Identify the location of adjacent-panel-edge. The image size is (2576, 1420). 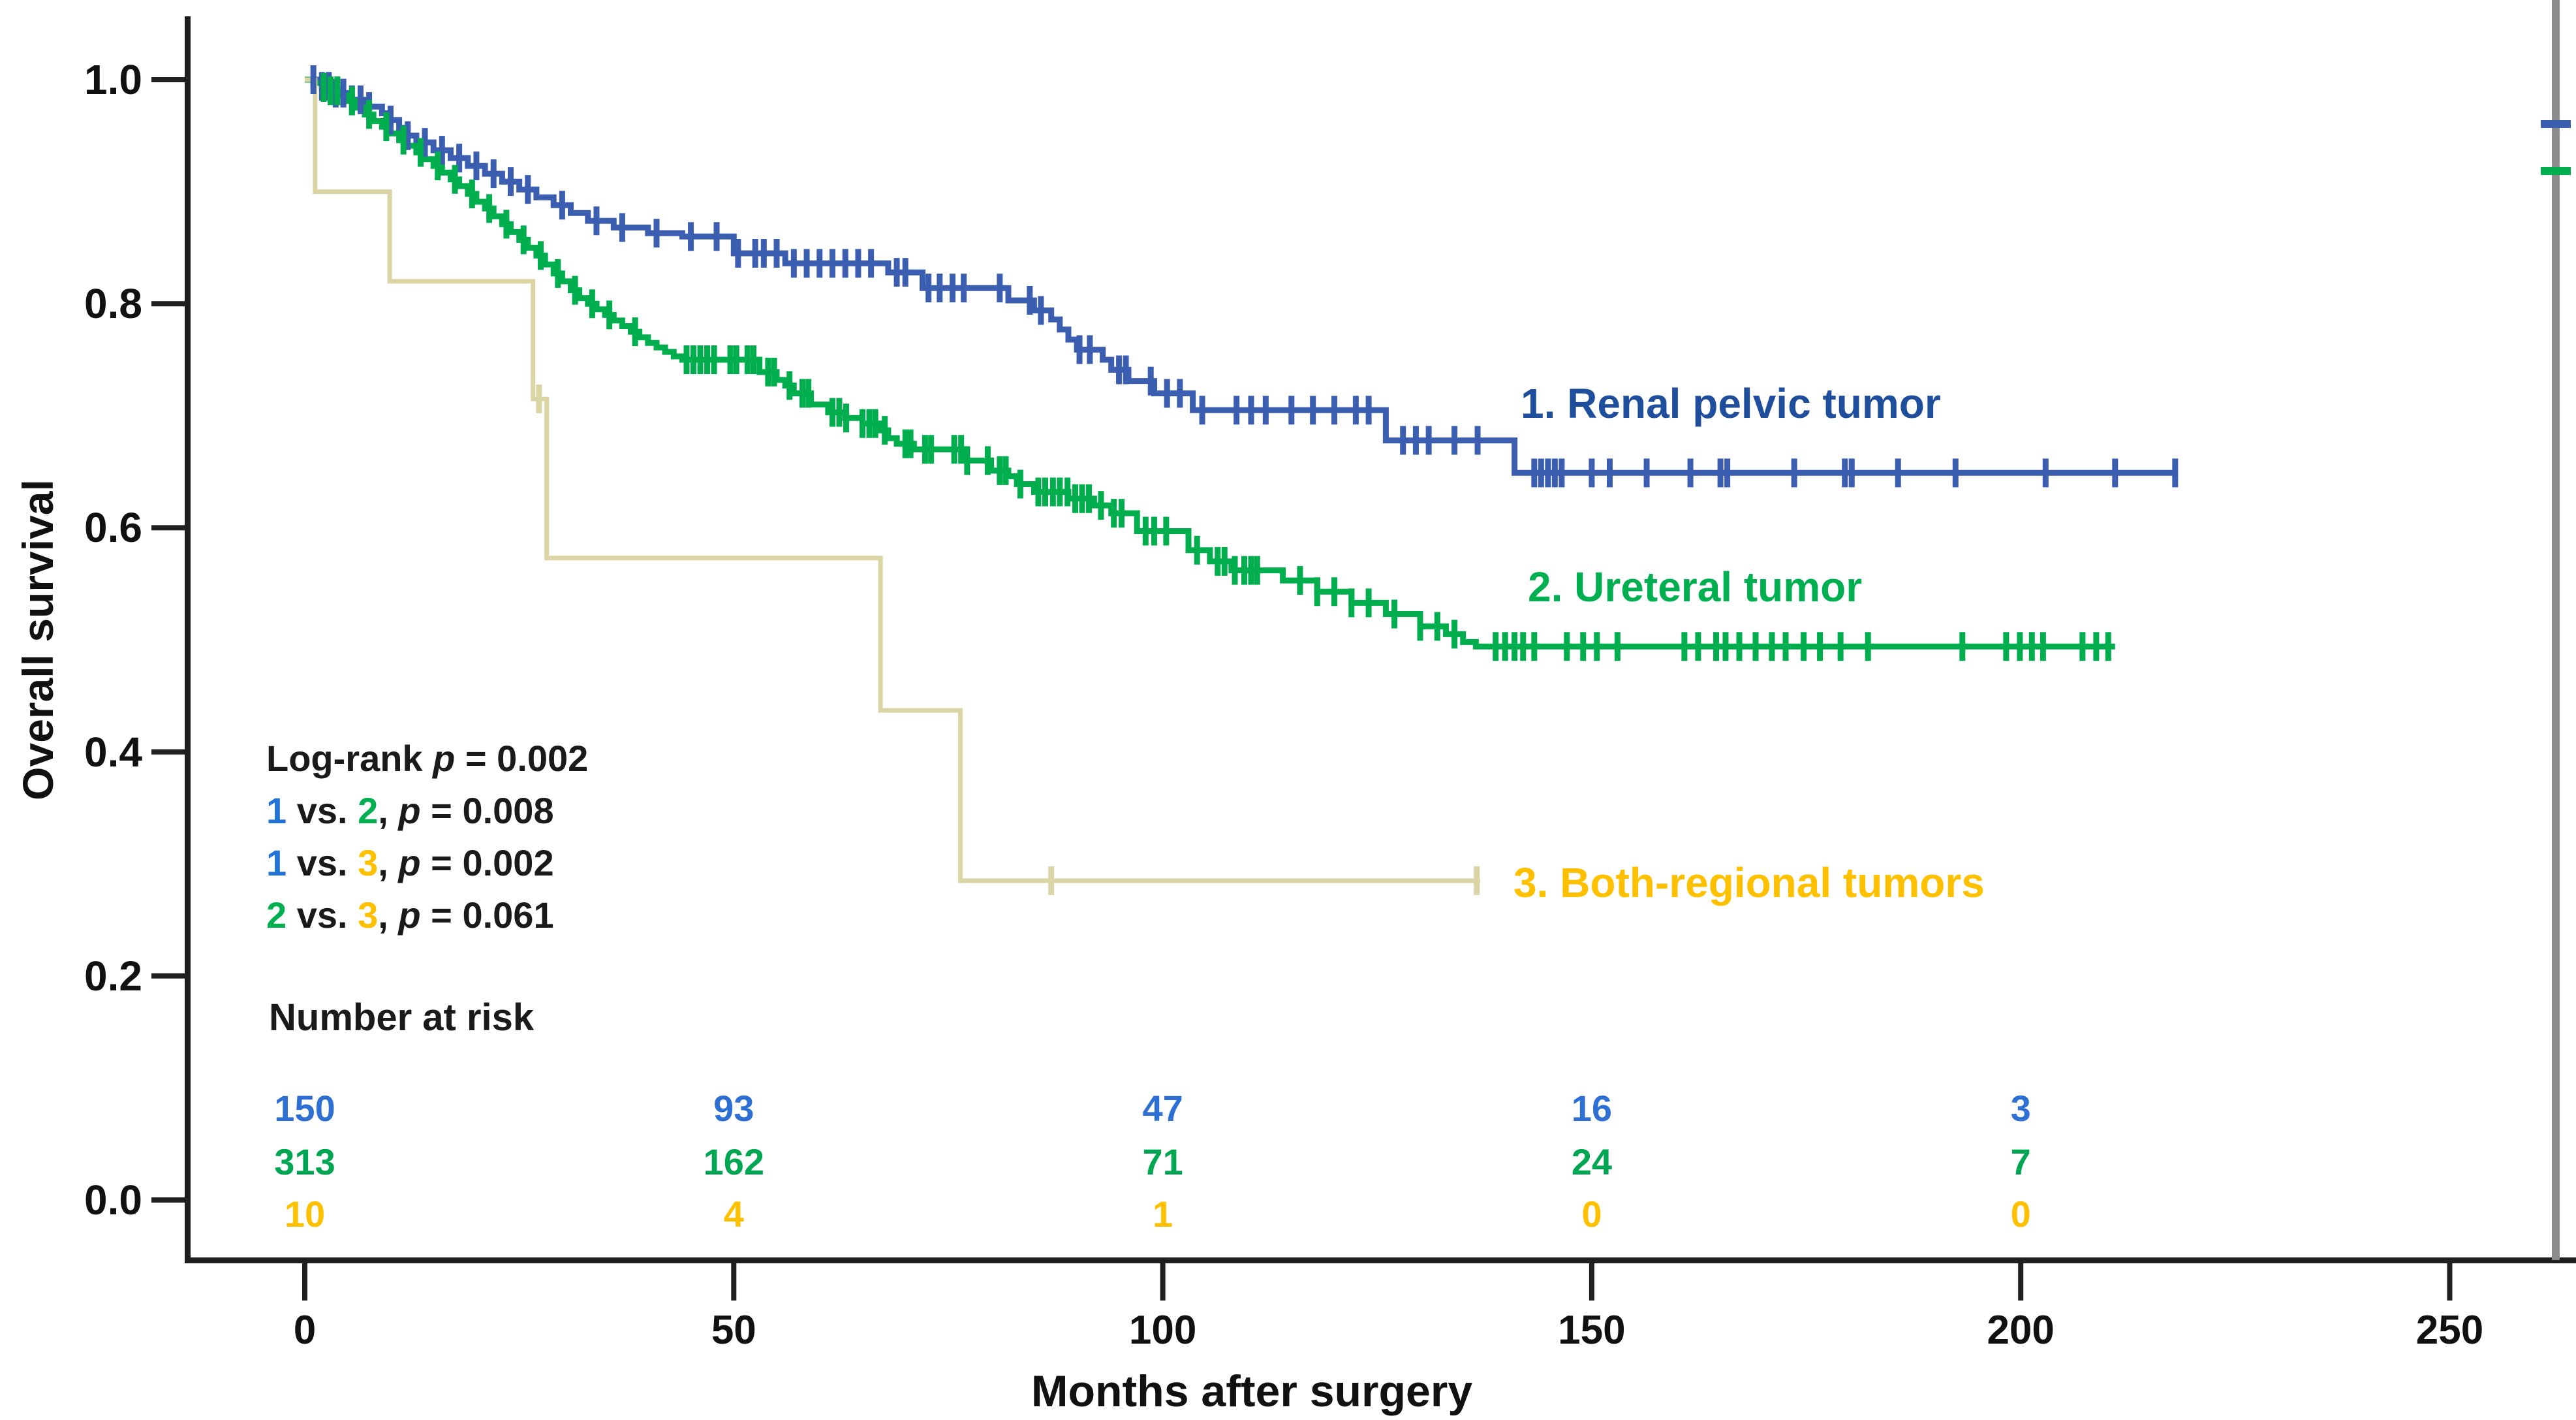
(2556, 630).